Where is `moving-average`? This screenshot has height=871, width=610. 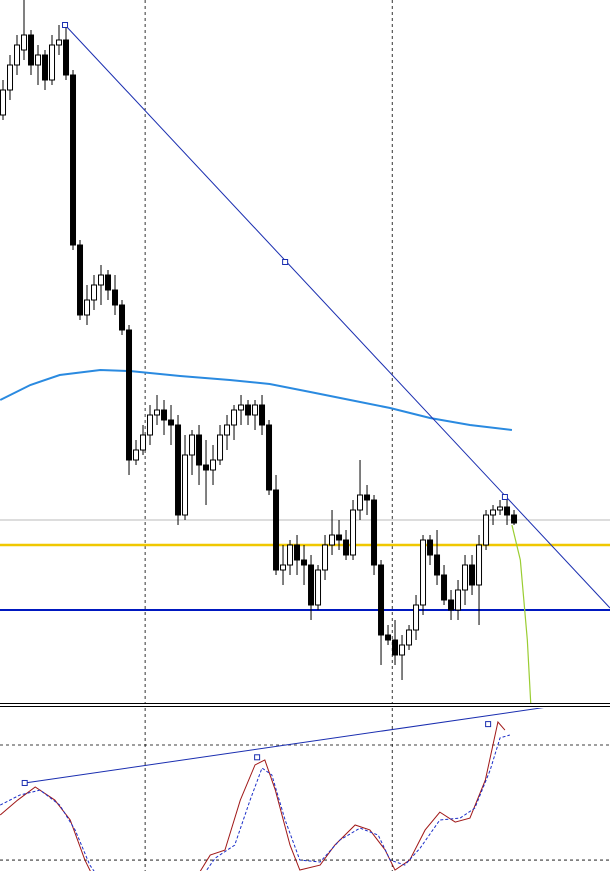
moving-average is located at coordinates (256, 399).